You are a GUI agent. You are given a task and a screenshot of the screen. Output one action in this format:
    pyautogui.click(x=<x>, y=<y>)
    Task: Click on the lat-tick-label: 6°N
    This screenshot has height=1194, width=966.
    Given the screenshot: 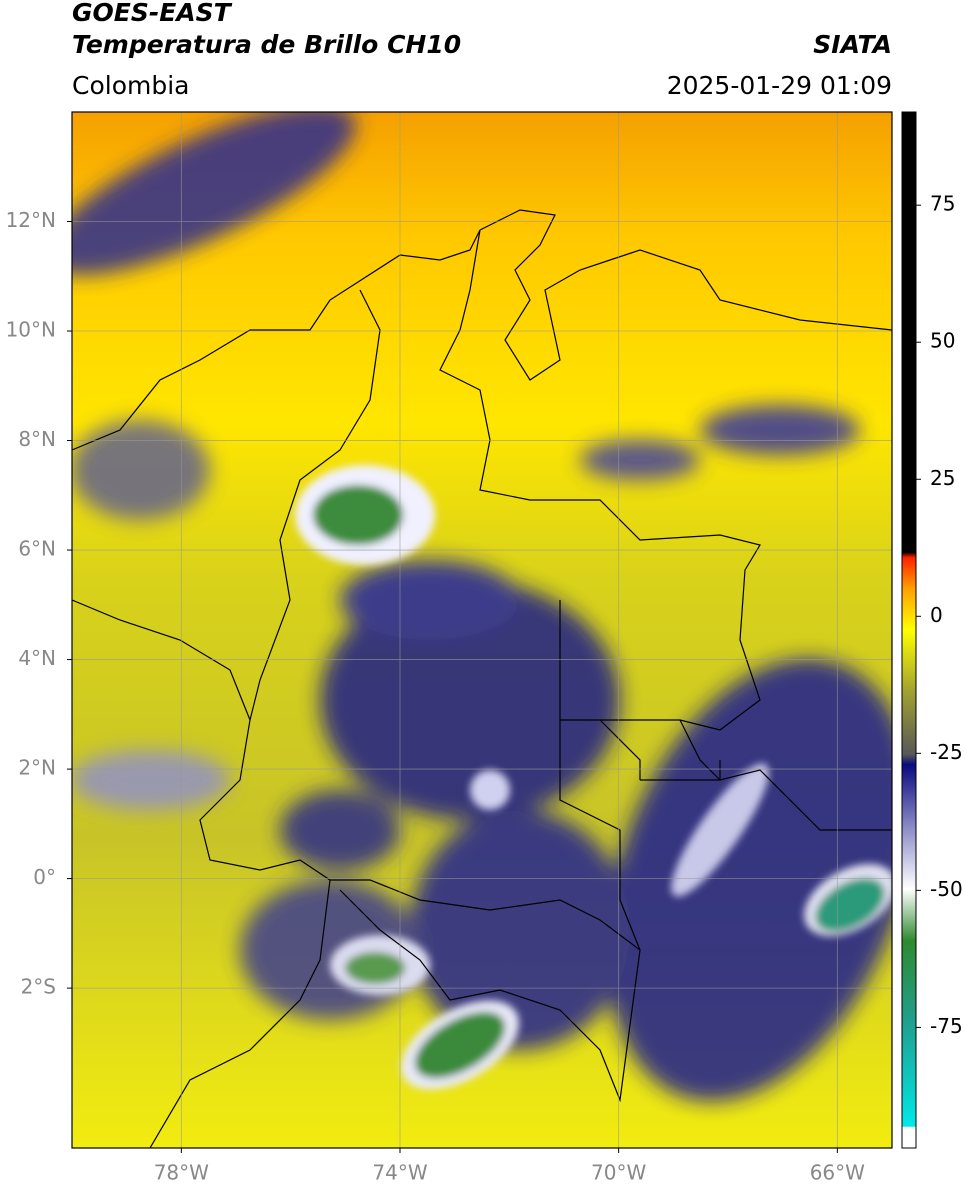 What is the action you would take?
    pyautogui.click(x=37, y=549)
    